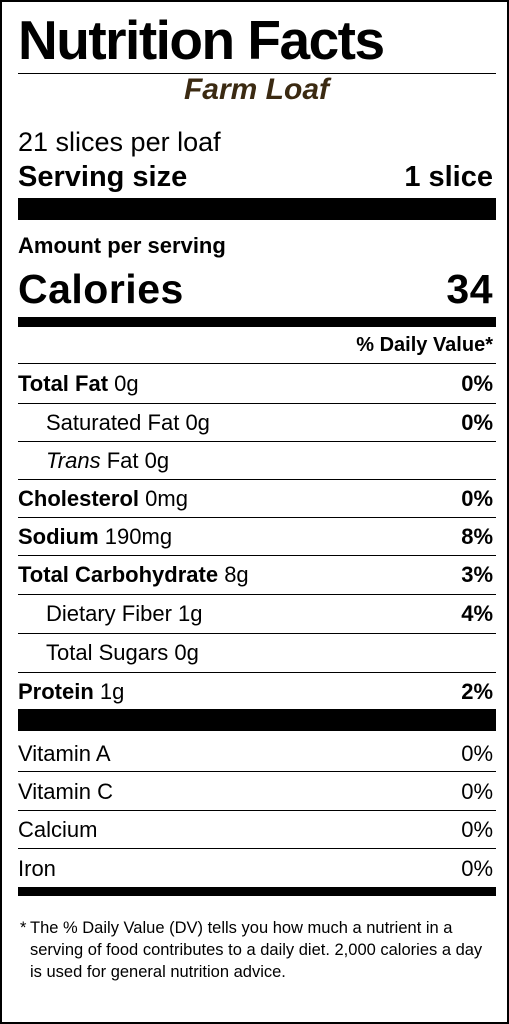 The image size is (509, 1024). What do you see at coordinates (448, 177) in the screenshot?
I see `serving-size-value: 1 slice` at bounding box center [448, 177].